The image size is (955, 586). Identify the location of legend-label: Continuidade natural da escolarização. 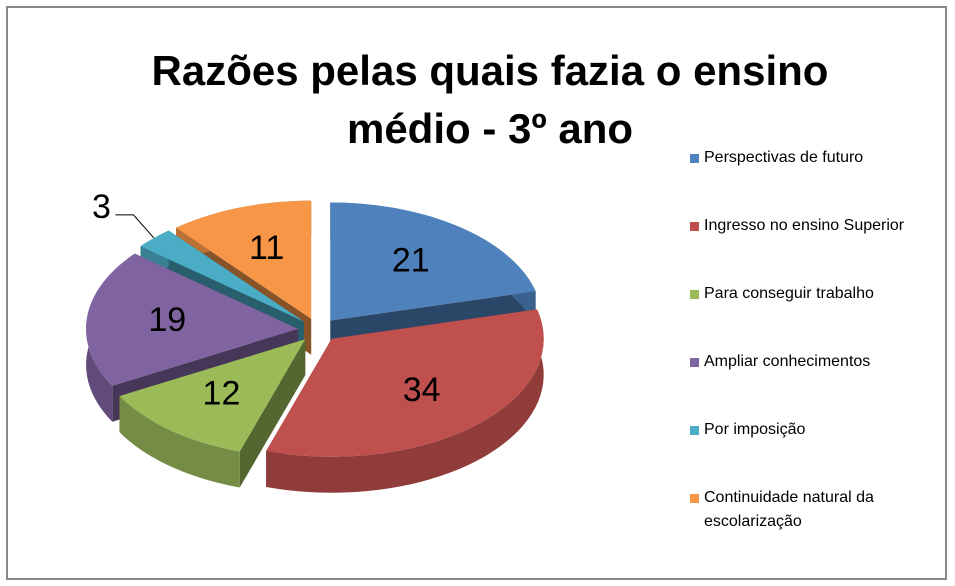
(789, 509).